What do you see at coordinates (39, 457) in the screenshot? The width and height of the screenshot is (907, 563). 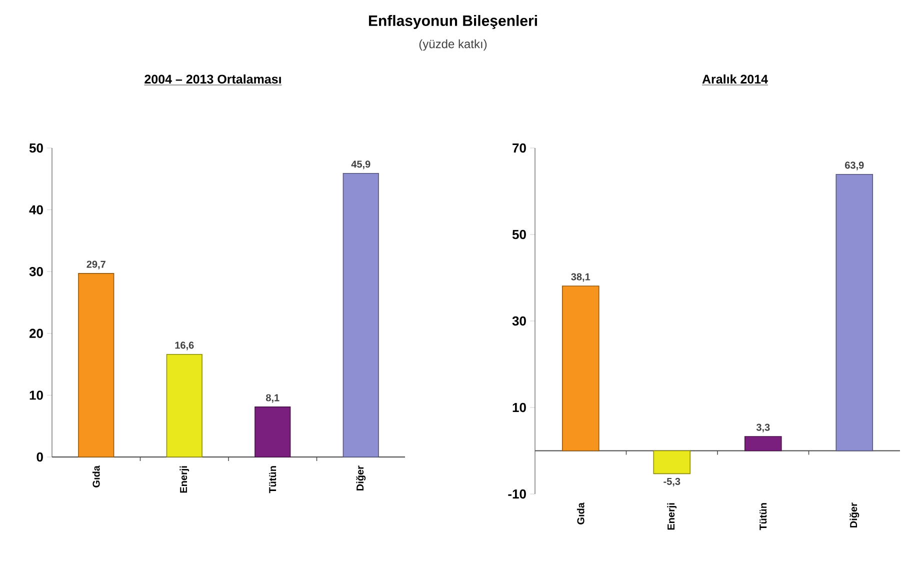 I see `y-tick-label: 0` at bounding box center [39, 457].